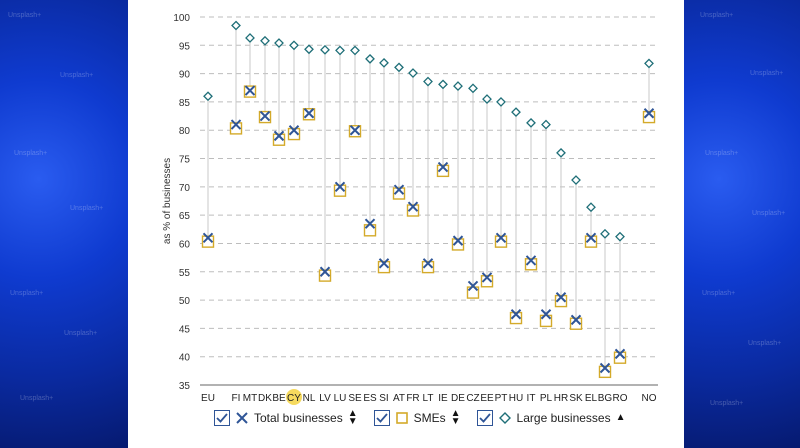  Describe the element at coordinates (185, 131) in the screenshot. I see `y-tick-label: 80` at that location.